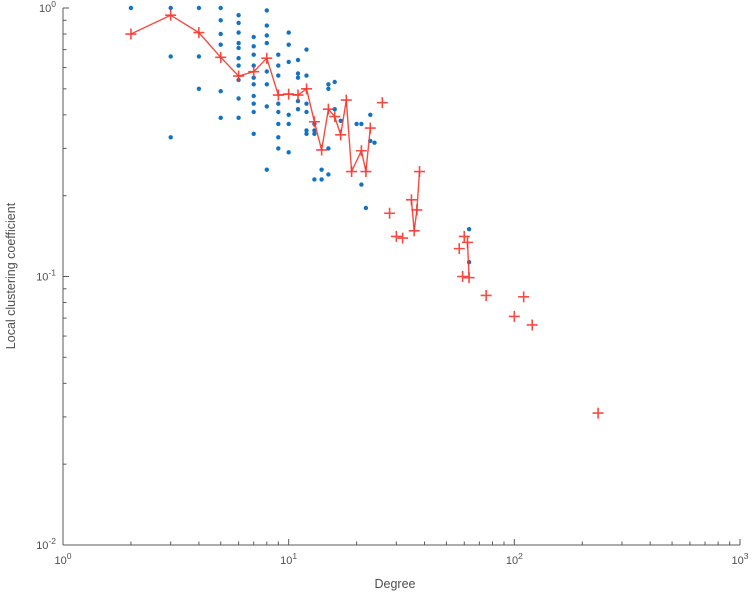 The height and width of the screenshot is (600, 753). I want to click on y-tick-label: 10⁰, so click(47, 7).